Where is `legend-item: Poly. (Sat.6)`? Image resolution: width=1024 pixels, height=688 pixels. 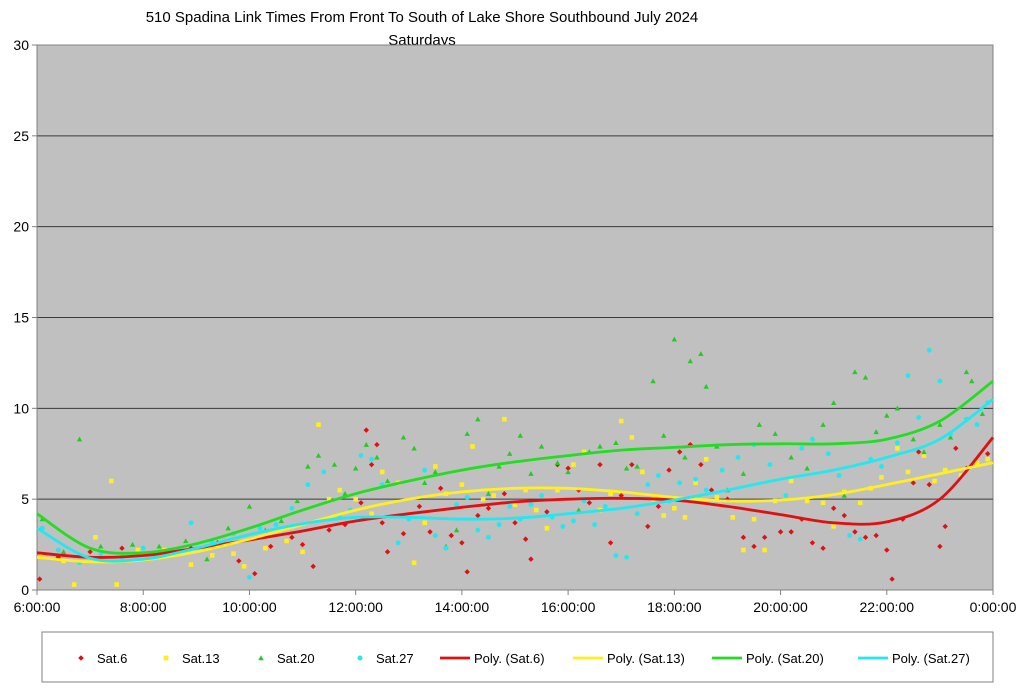 legend-item: Poly. (Sat.6) is located at coordinates (492, 658).